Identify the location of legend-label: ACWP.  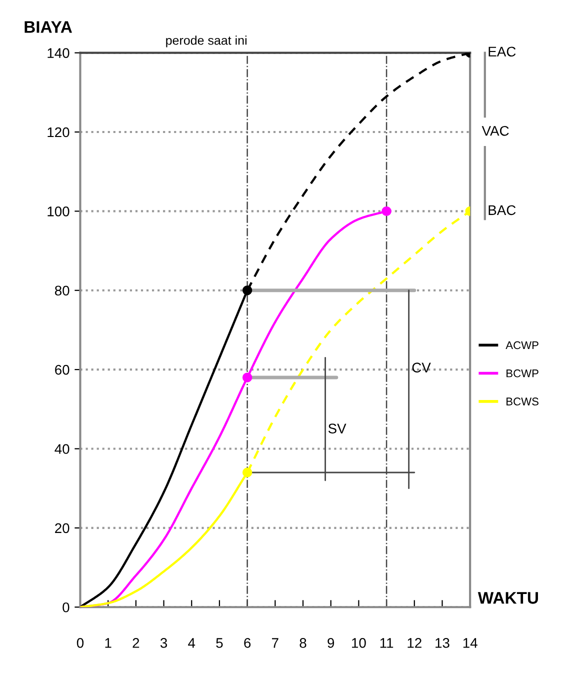
(522, 345).